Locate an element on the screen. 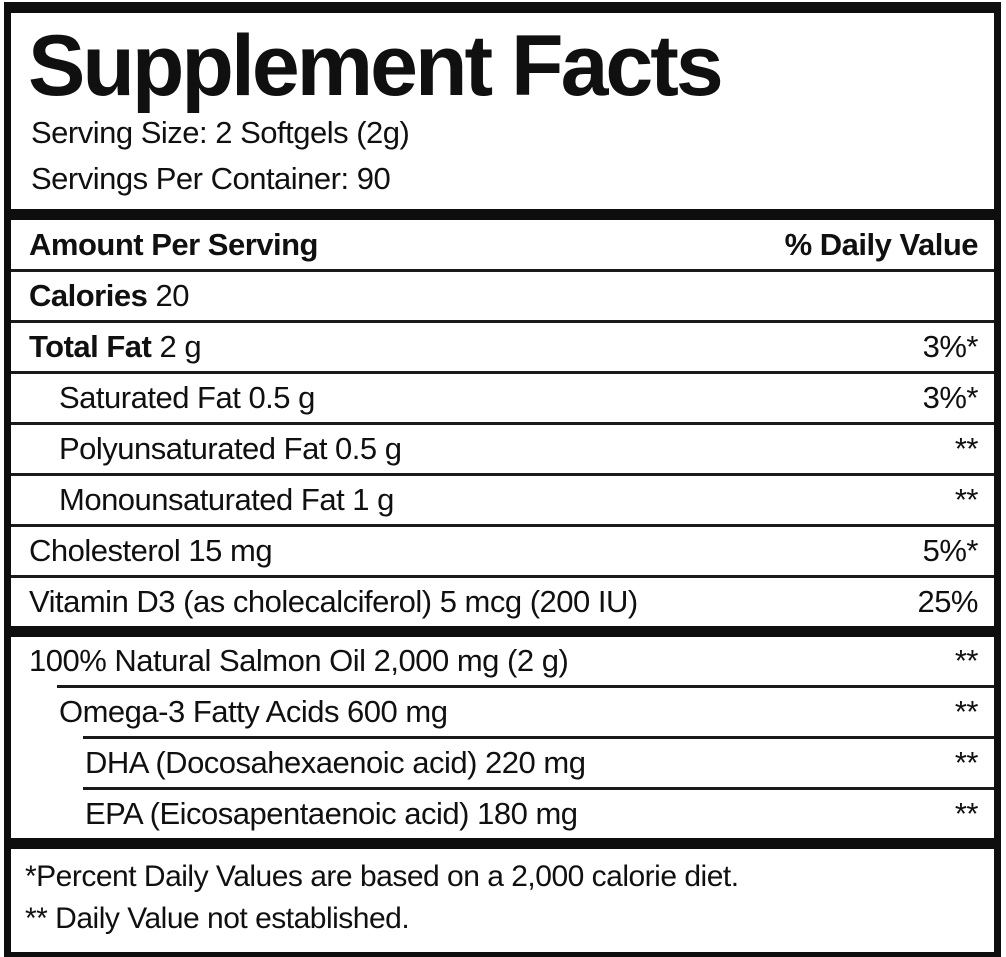 The width and height of the screenshot is (1006, 957). nutrient-row: Cholesterol 15 mg 5%* is located at coordinates (502, 551).